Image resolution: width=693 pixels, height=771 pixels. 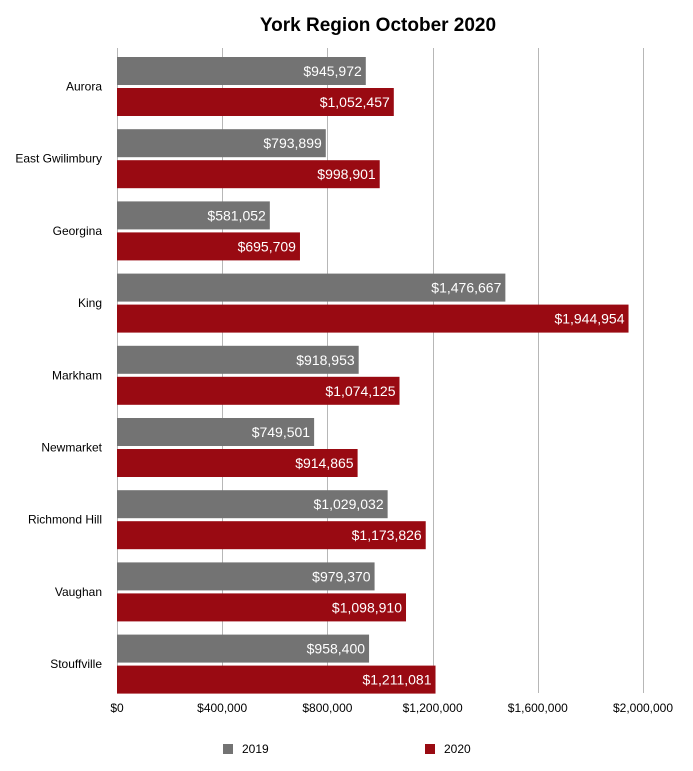 I want to click on x-tick-label: $400,000, so click(x=222, y=708).